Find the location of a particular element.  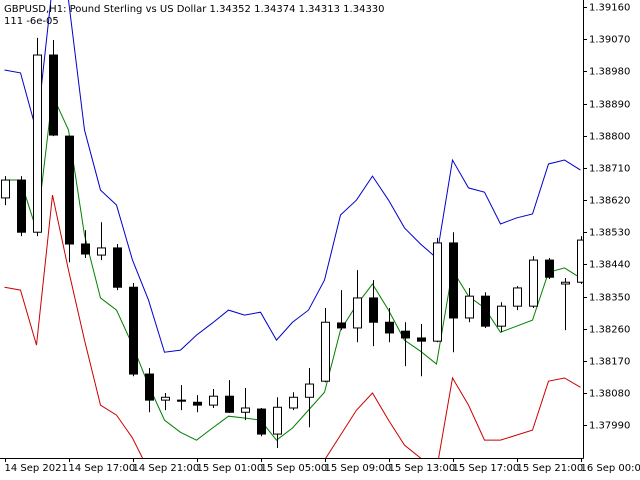

x-tick-label: 15 Sep 09:00 is located at coordinates (358, 468).